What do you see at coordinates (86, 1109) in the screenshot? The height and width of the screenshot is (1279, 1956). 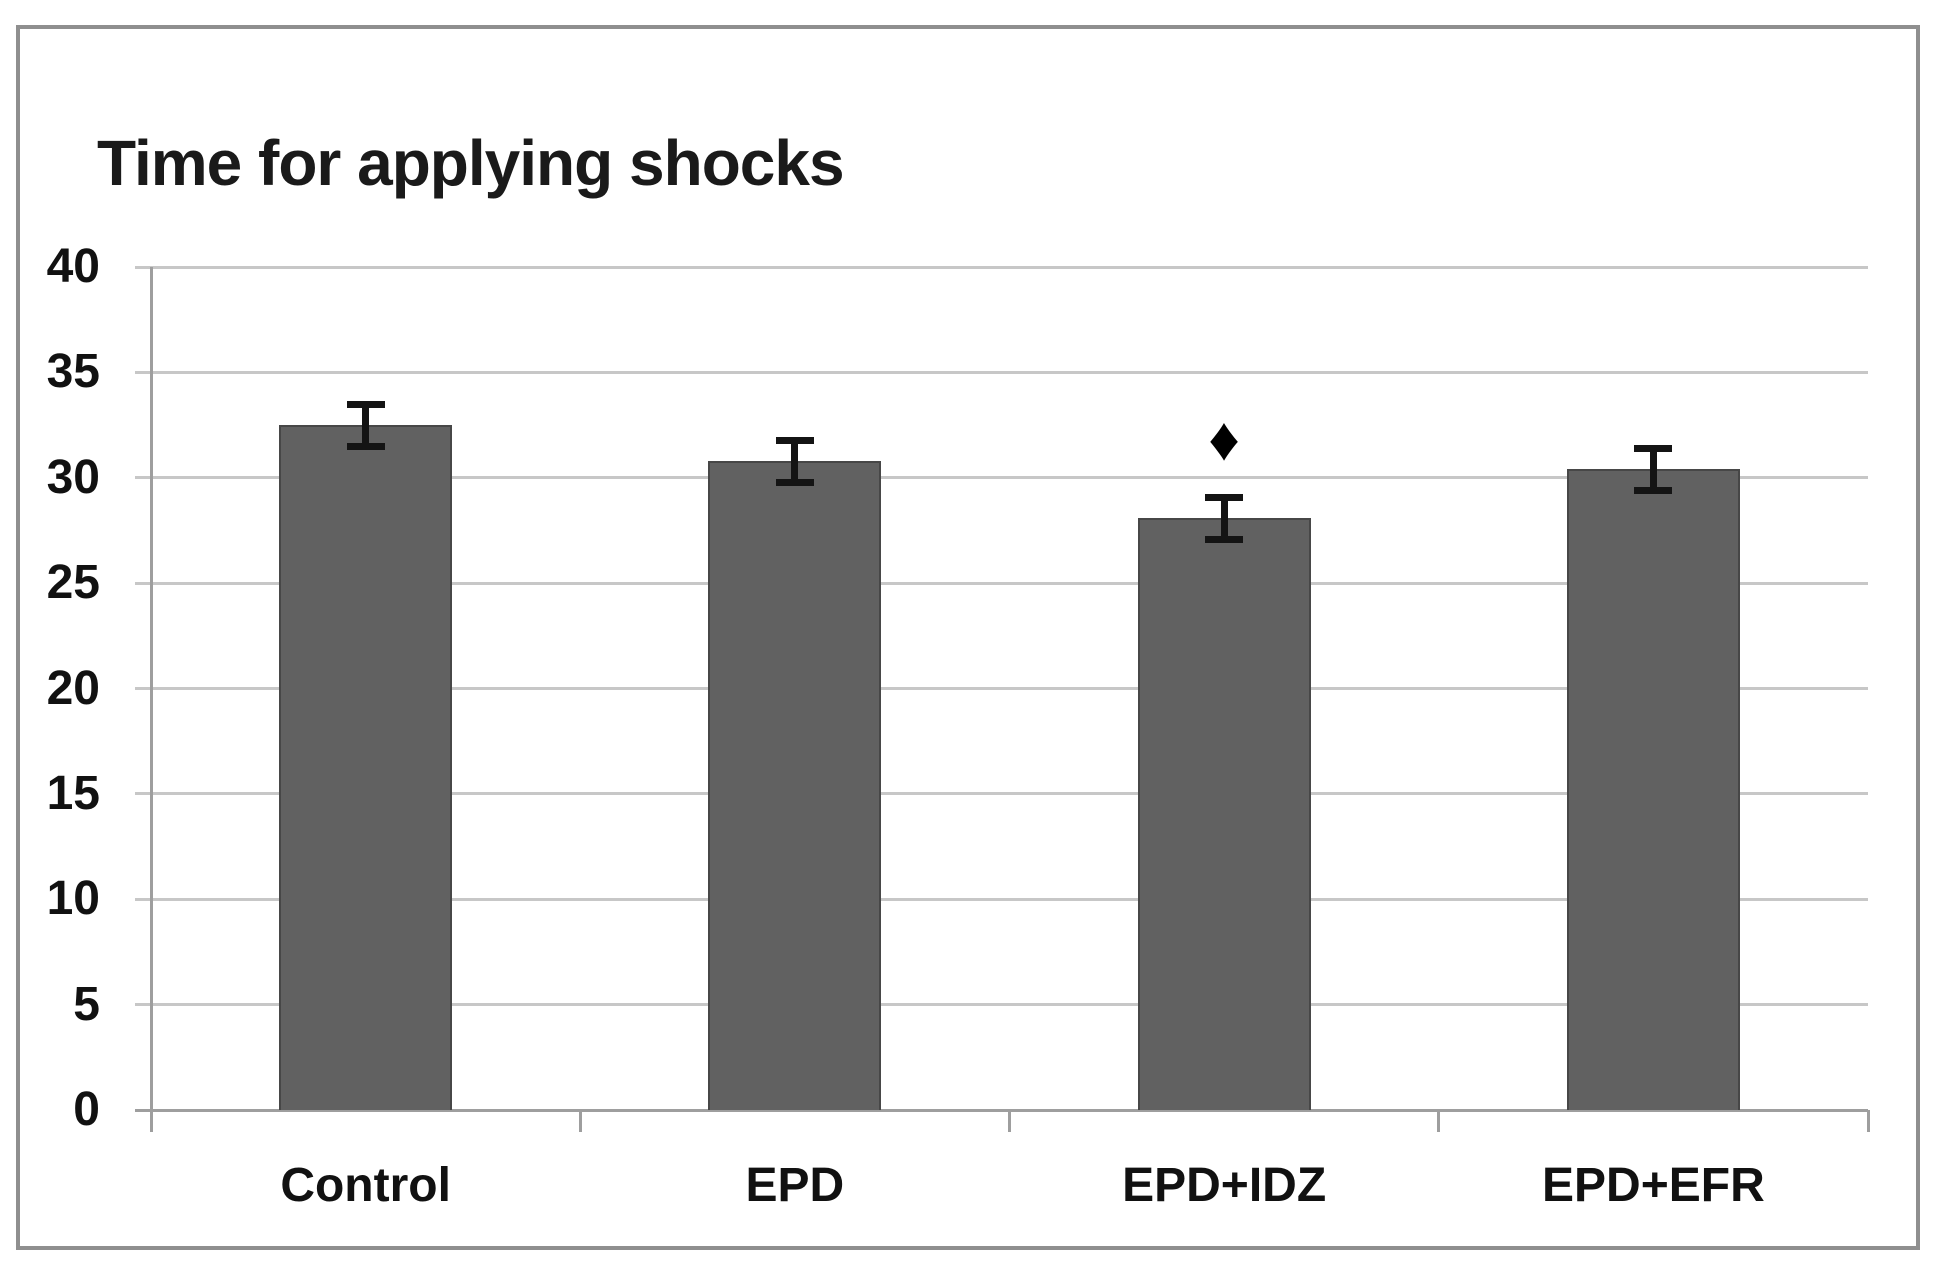 I see `y-tick-label-0: 0` at bounding box center [86, 1109].